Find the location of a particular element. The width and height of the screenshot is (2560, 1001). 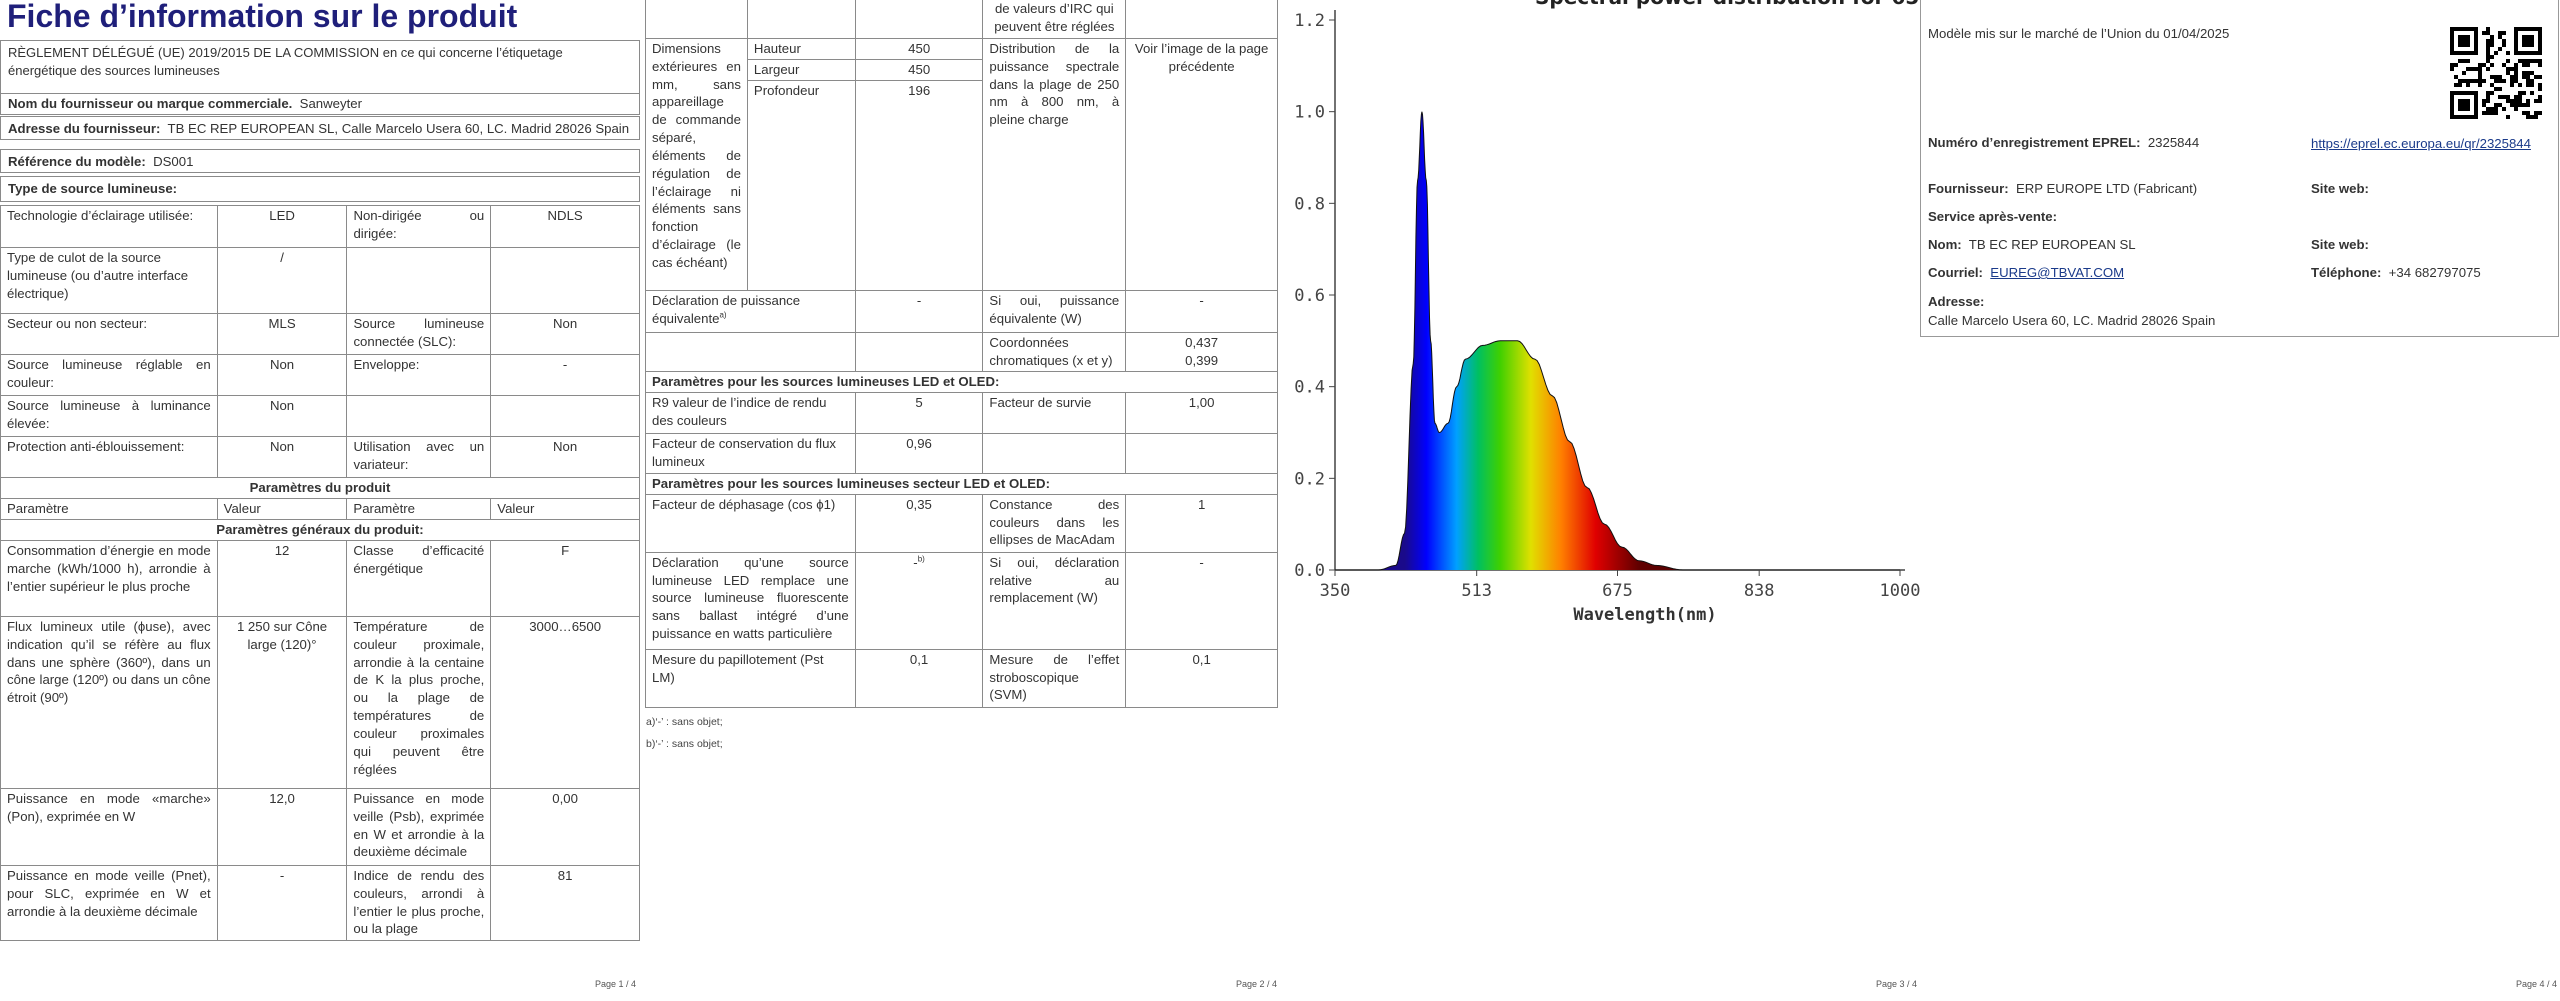

spd-area is located at coordinates (1617, 340).